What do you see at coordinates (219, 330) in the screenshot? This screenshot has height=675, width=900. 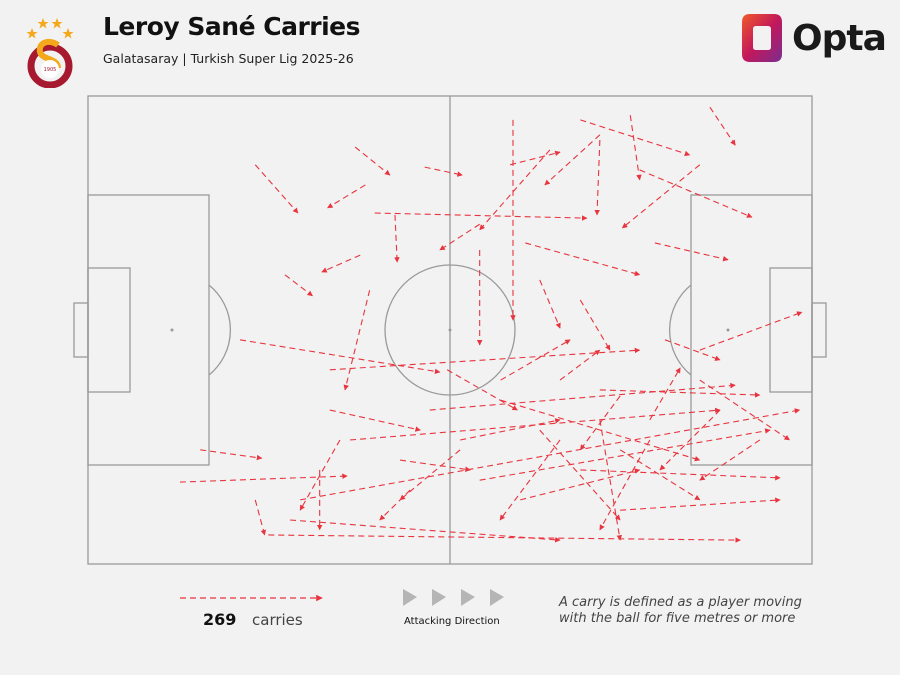 I see `left-penalty-arc` at bounding box center [219, 330].